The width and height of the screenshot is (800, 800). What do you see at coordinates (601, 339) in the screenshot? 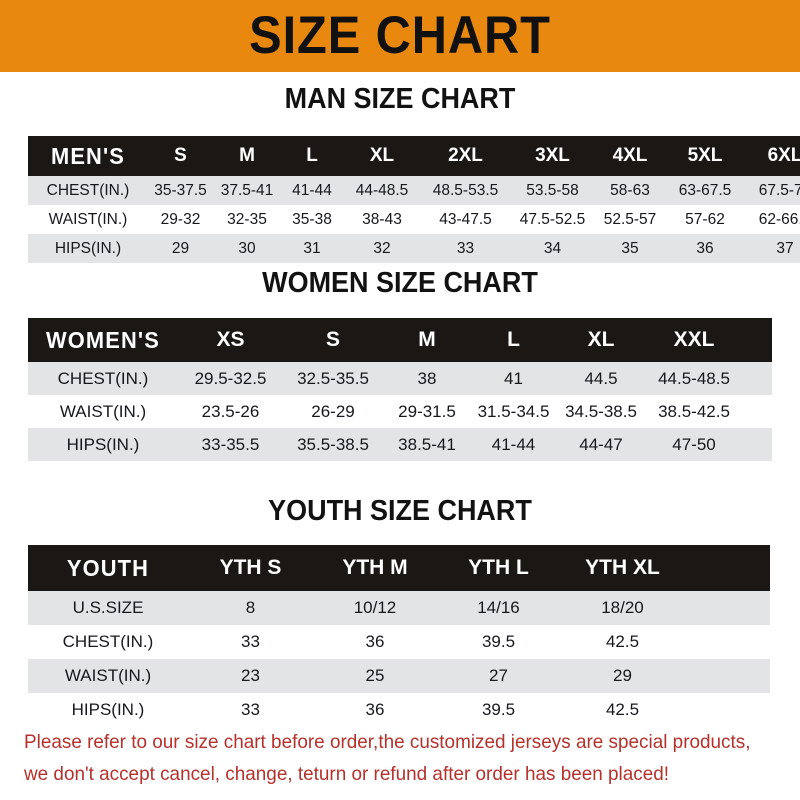
I see `women-size-col-4: XL` at bounding box center [601, 339].